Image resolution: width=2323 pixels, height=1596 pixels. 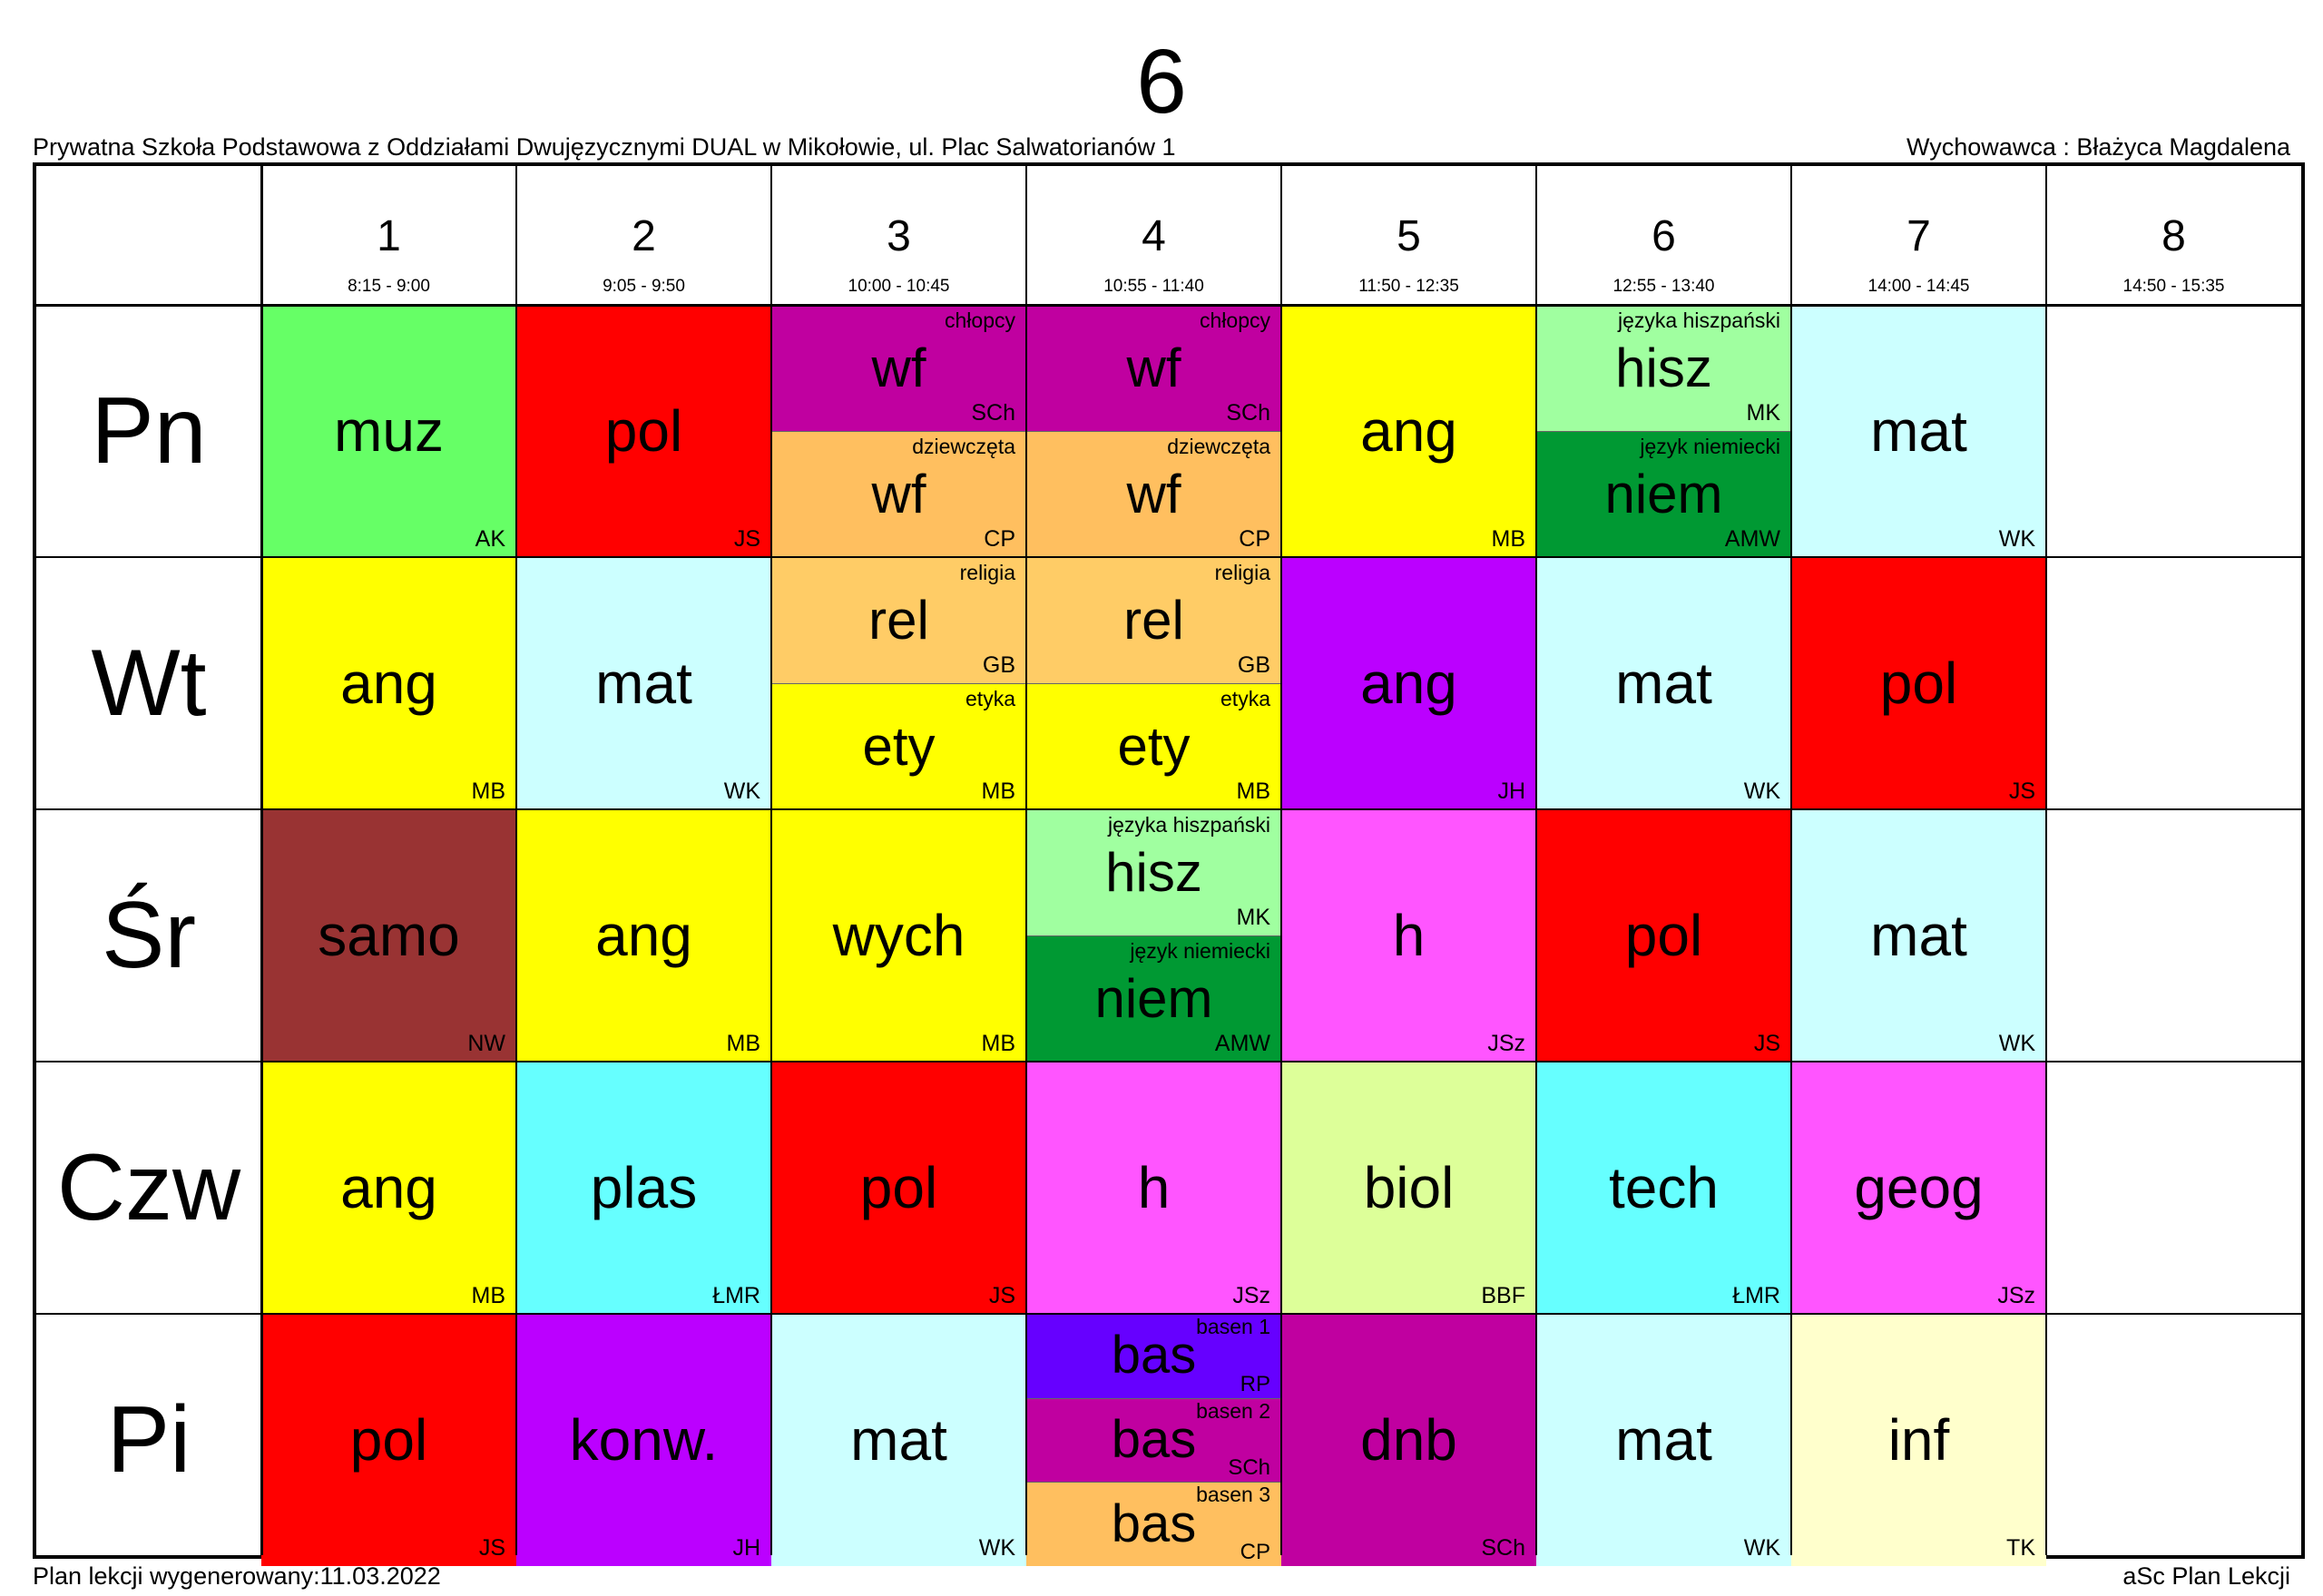 I want to click on period-header-2: 2 9:05 - 9:50, so click(x=643, y=235).